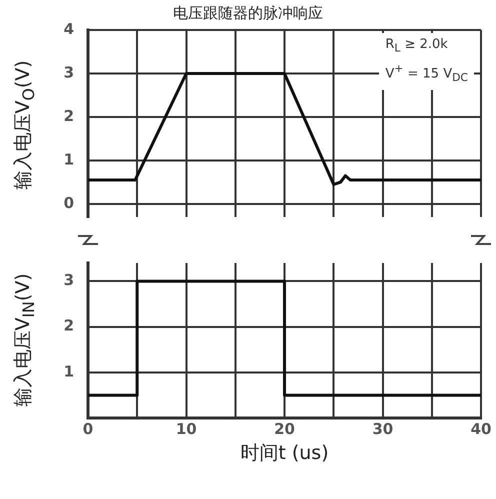 This screenshot has width=496, height=499. I want to click on annotation: V$^{+}$ = 15 V$_{DC}$, so click(426, 73).